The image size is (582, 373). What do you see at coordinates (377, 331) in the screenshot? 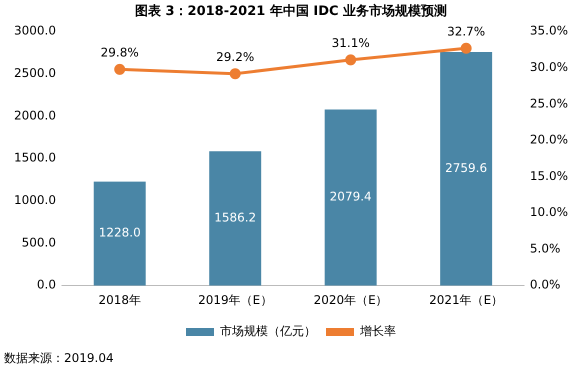
I see `legend-label: 增长率` at bounding box center [377, 331].